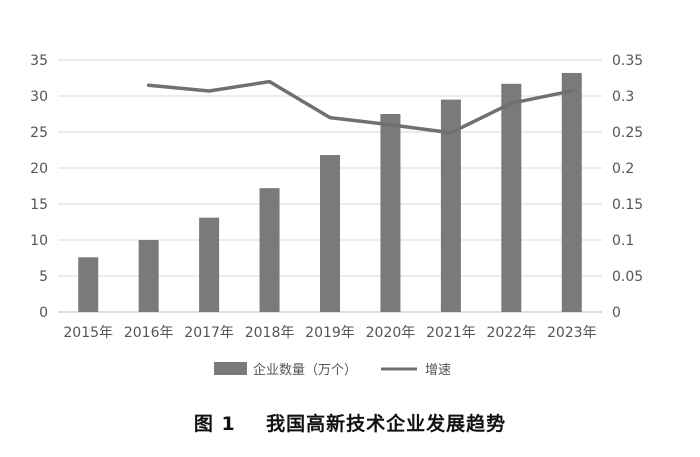 This screenshot has width=700, height=457. Describe the element at coordinates (230, 368) in the screenshot. I see `legend-bar-swatch` at that location.